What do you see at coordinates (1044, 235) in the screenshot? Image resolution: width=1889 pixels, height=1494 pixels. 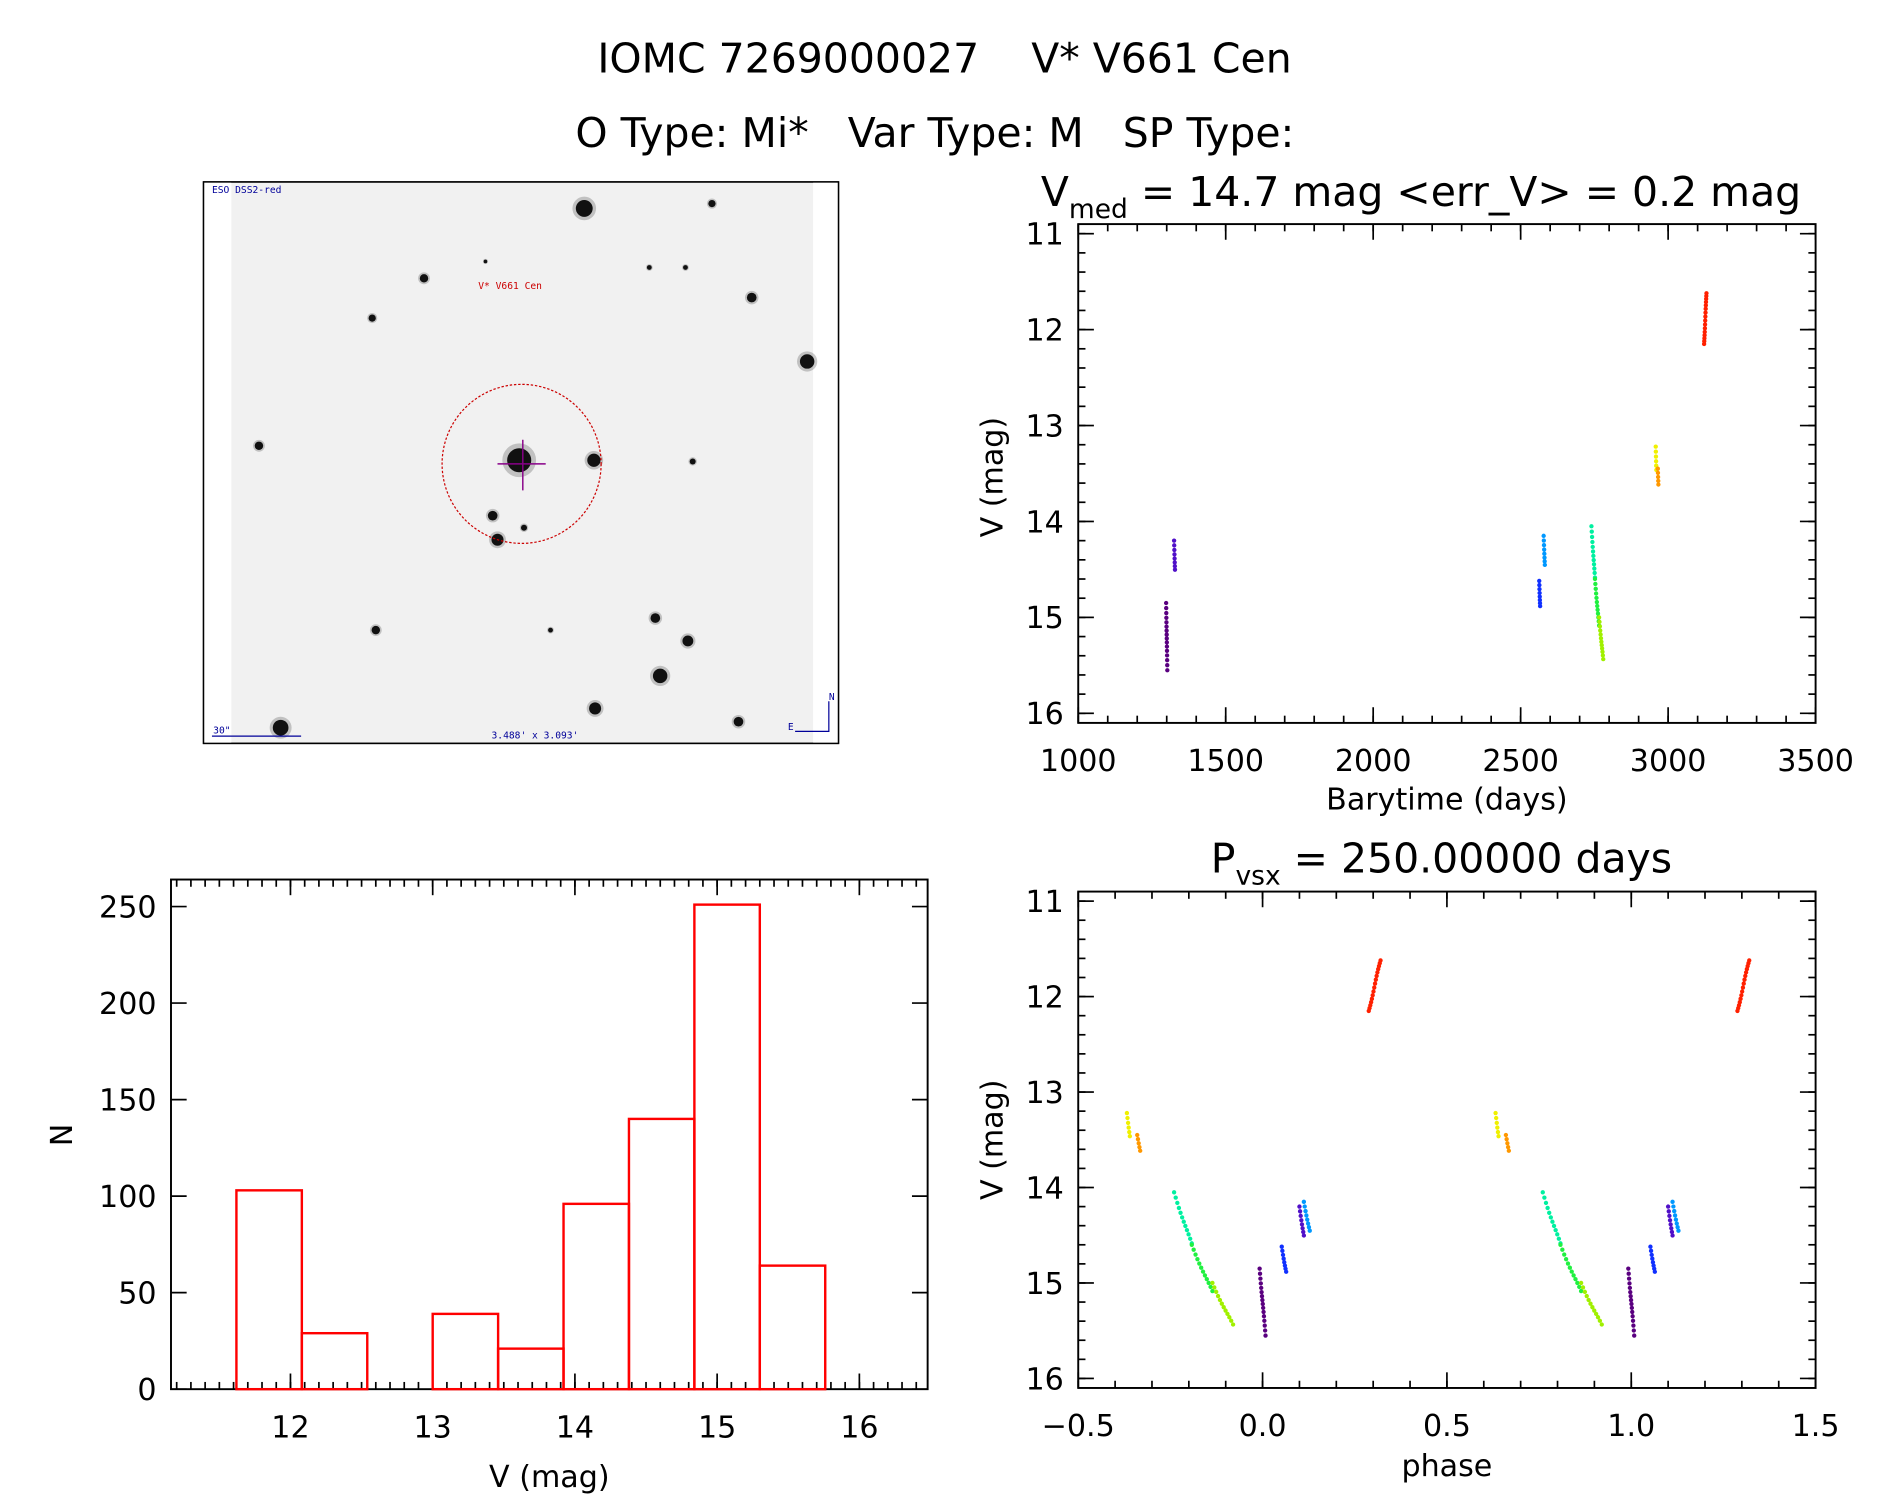 I see `light-curve-y-tick-label: 11` at bounding box center [1044, 235].